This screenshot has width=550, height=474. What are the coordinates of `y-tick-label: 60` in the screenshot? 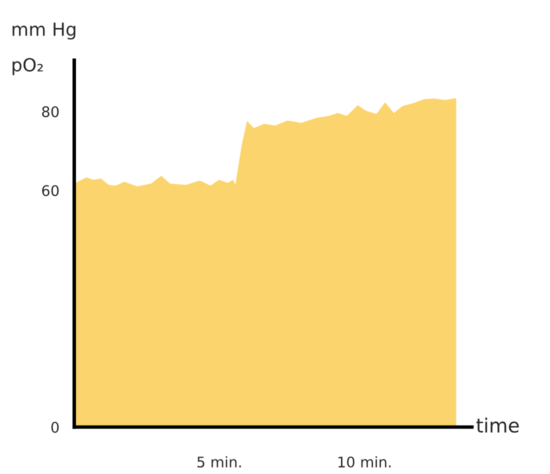 It's located at (50, 190).